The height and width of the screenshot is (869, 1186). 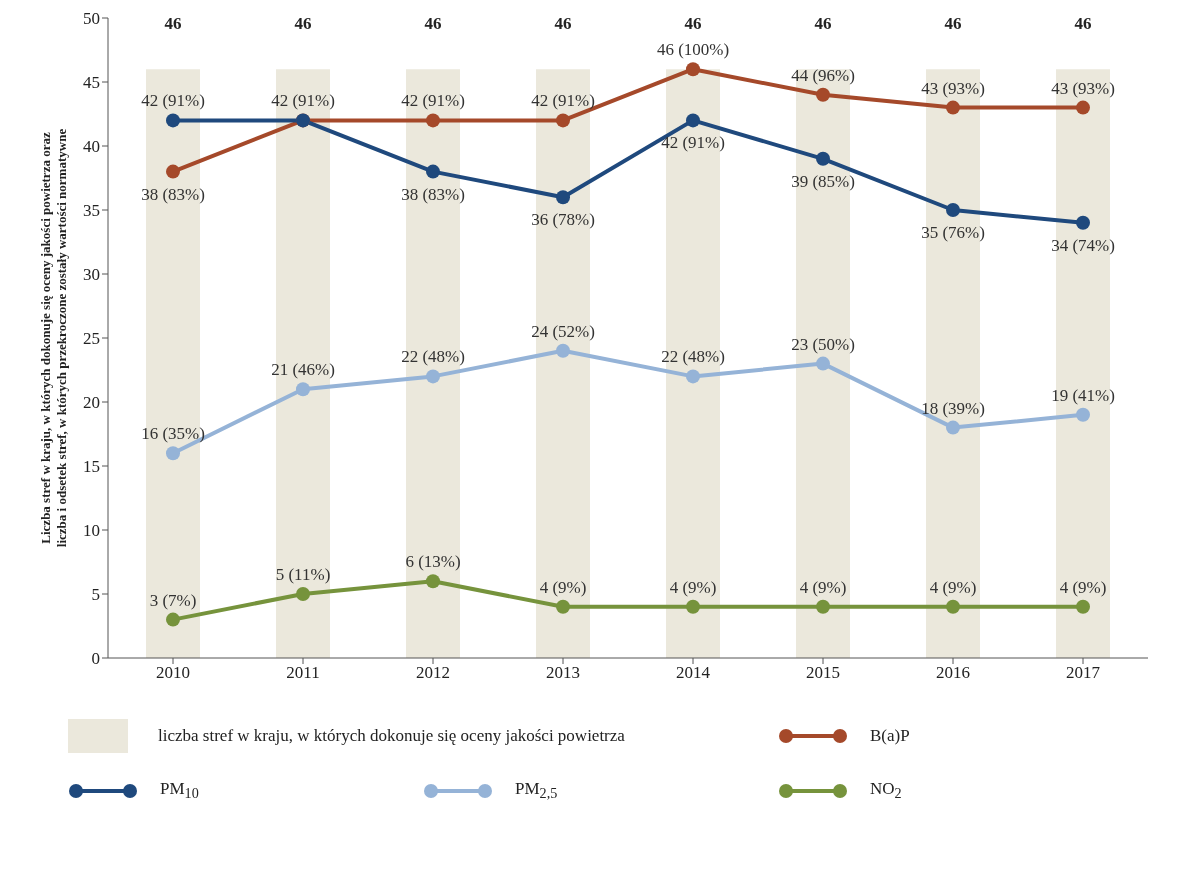 I want to click on data-label: 3 (7%), so click(x=173, y=600).